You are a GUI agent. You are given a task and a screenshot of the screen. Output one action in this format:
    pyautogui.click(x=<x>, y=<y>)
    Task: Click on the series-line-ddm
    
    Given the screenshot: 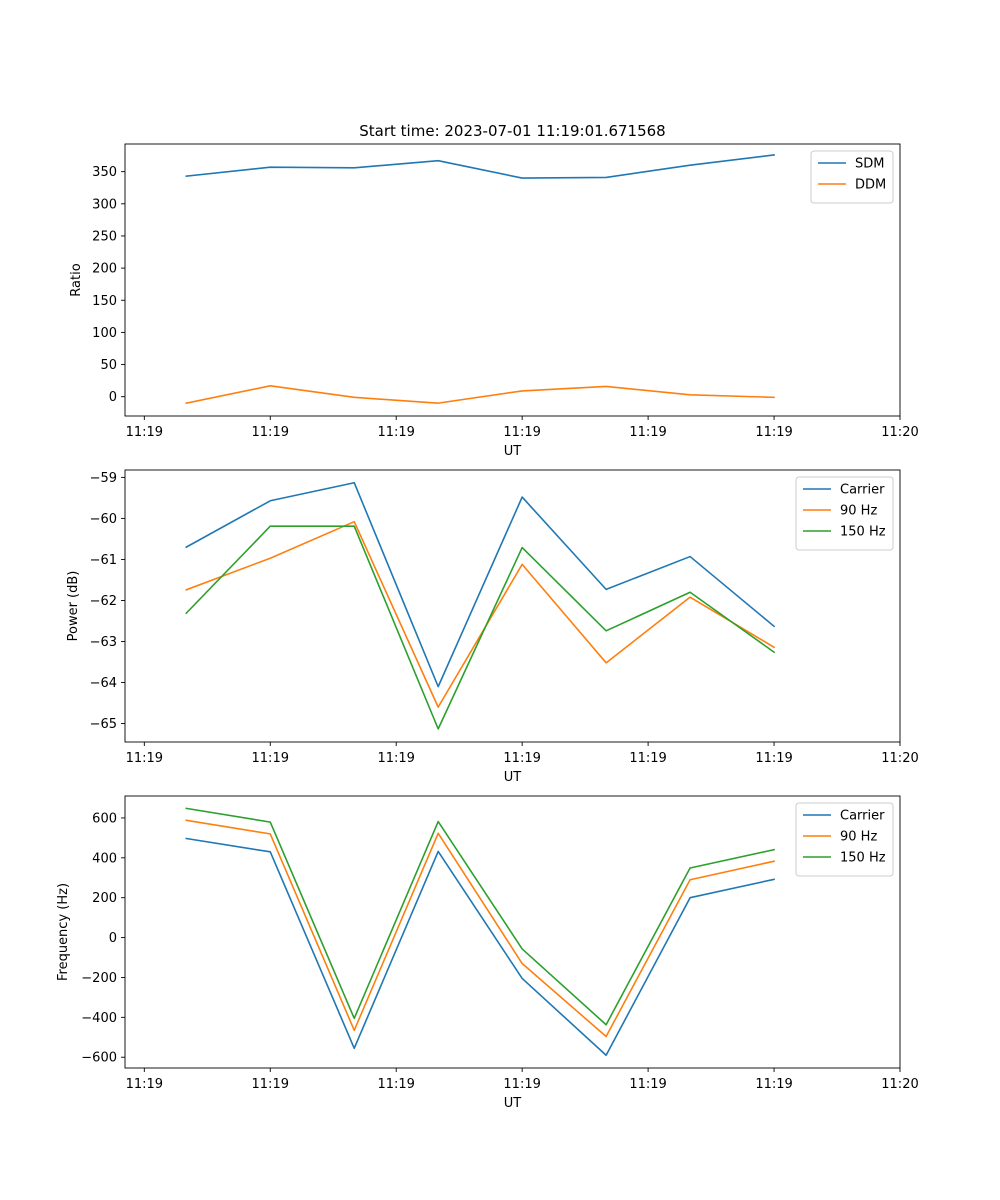 What is the action you would take?
    pyautogui.click(x=480, y=394)
    